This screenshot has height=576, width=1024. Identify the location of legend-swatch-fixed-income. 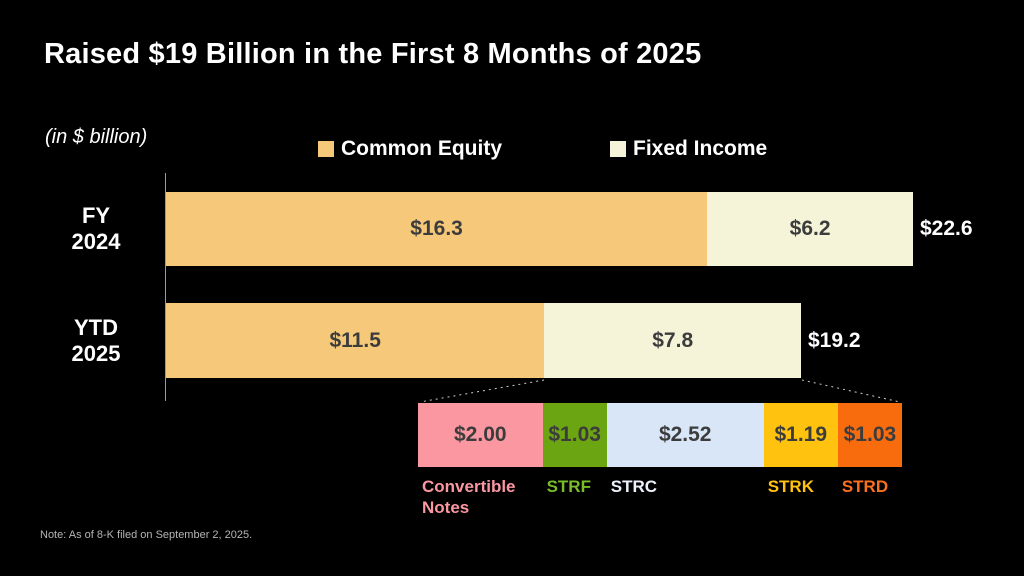
(618, 149).